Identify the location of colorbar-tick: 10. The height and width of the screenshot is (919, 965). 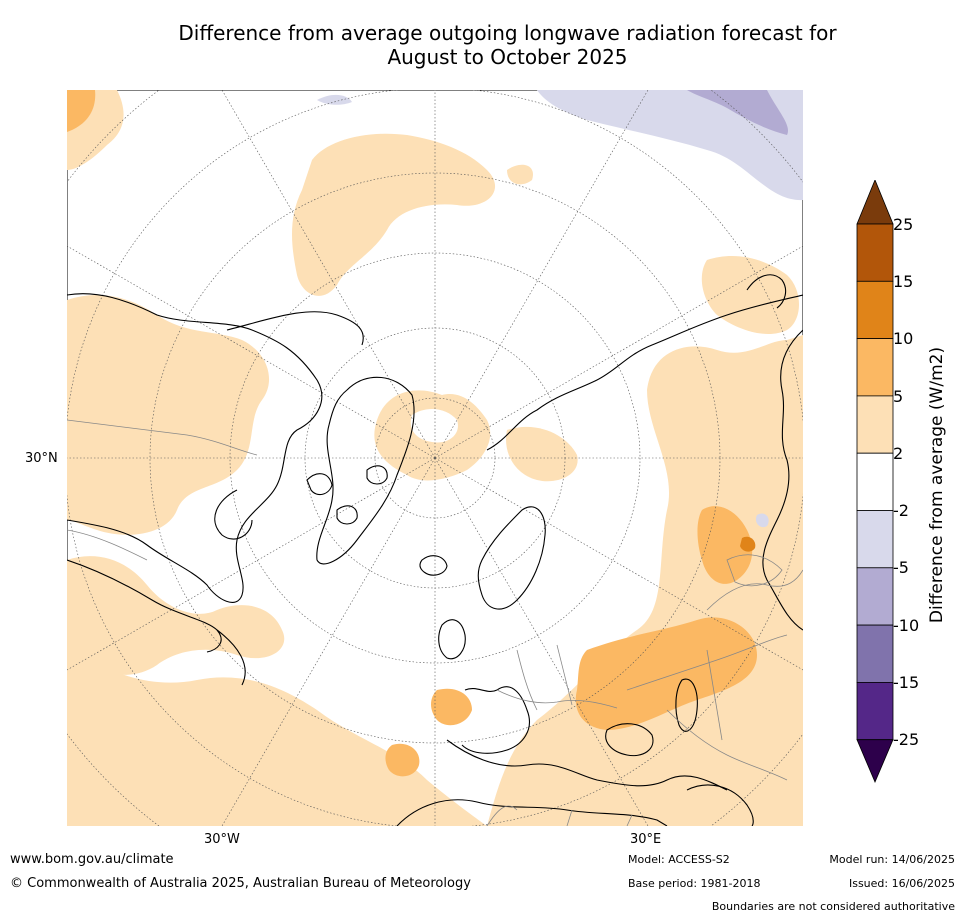
(903, 338).